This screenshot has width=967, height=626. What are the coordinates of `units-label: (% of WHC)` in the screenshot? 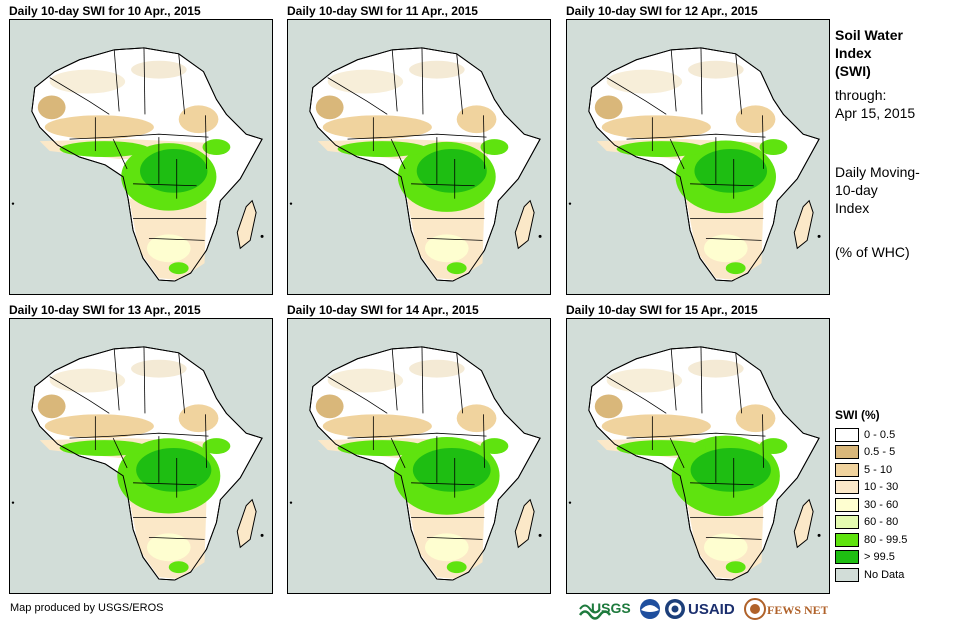 It's located at (872, 252).